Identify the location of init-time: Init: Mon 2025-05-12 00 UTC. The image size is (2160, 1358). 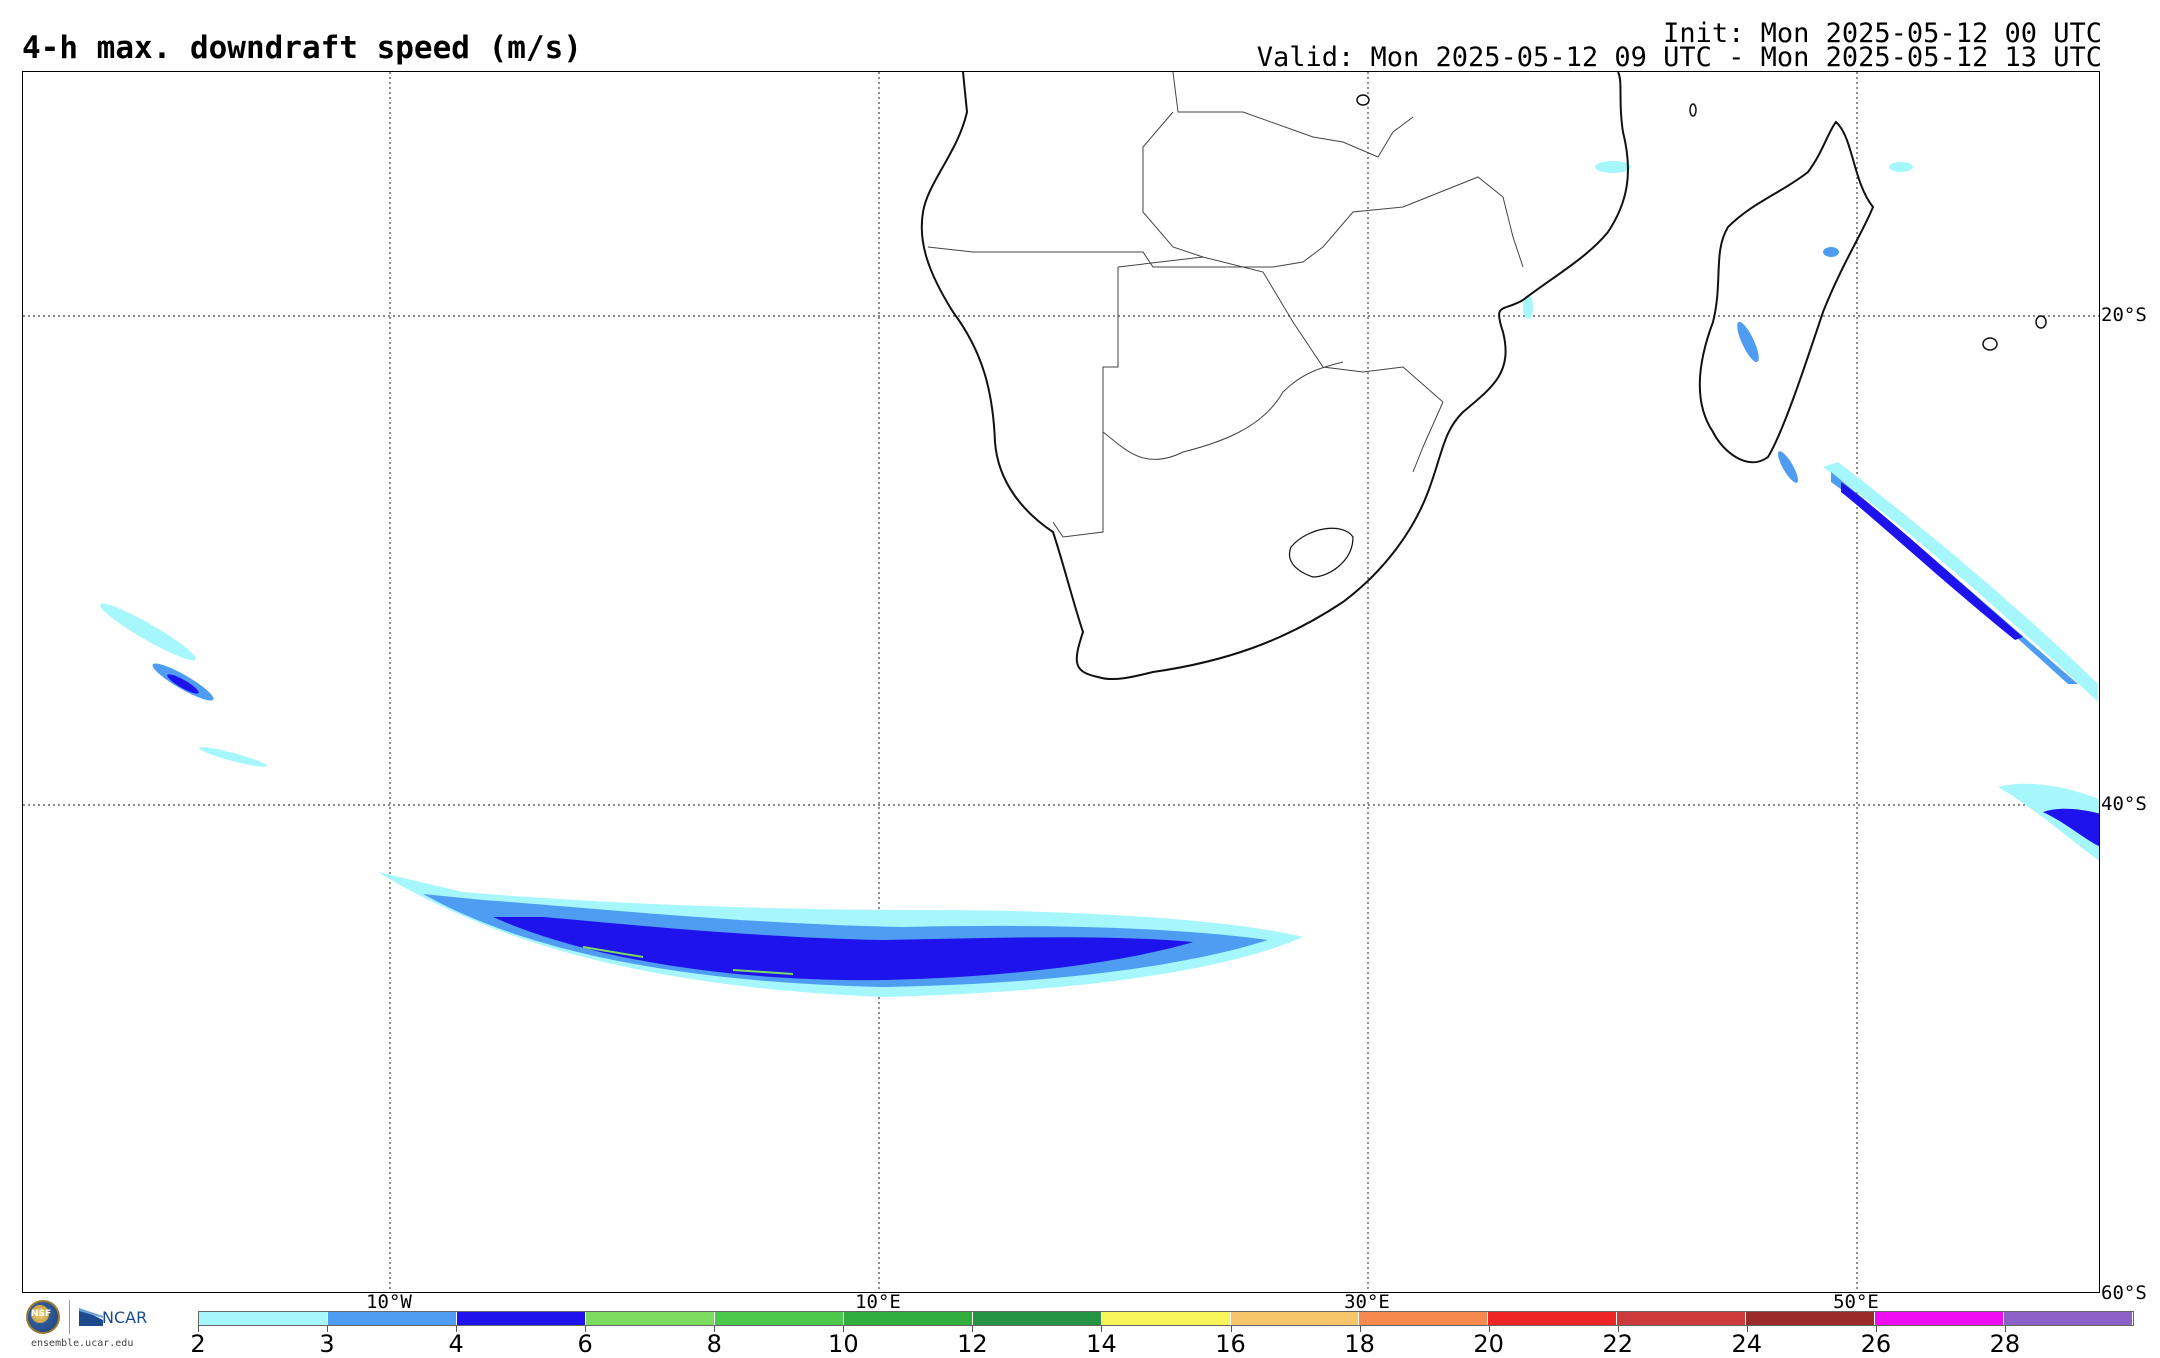
(1882, 33).